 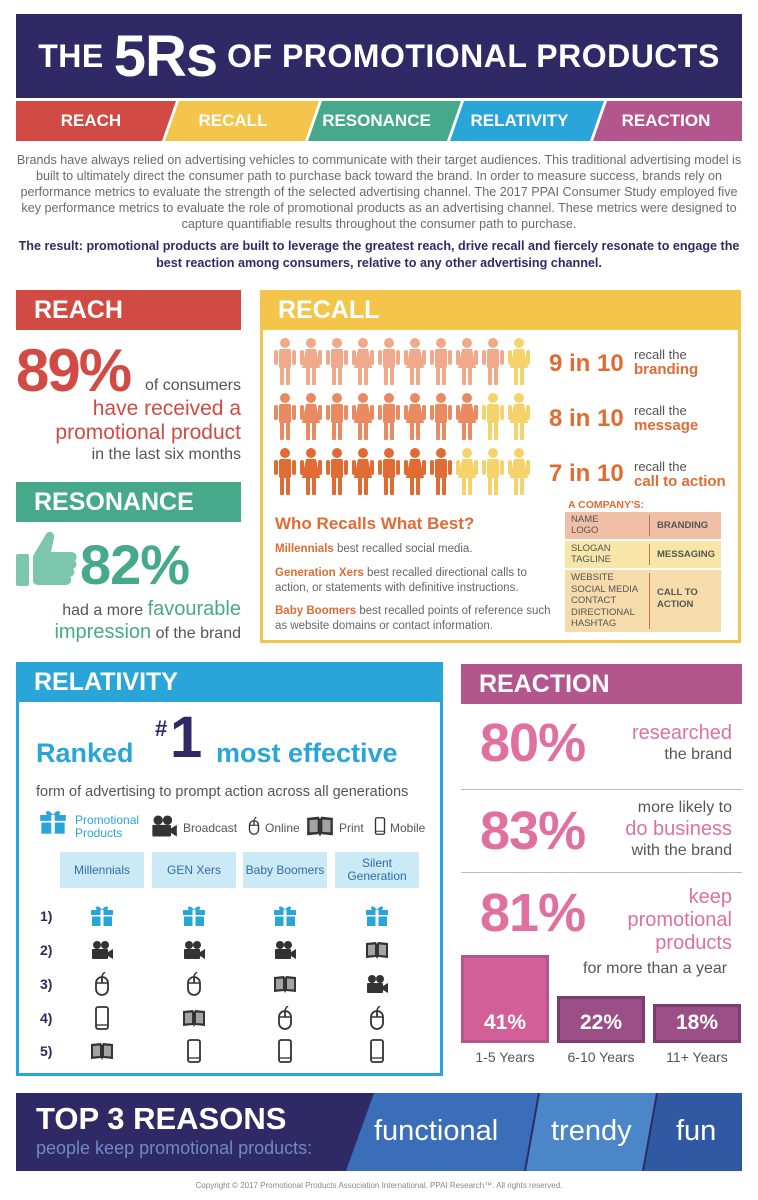 I want to click on who-millennials: Millennials best recalled social media., so click(x=417, y=549).